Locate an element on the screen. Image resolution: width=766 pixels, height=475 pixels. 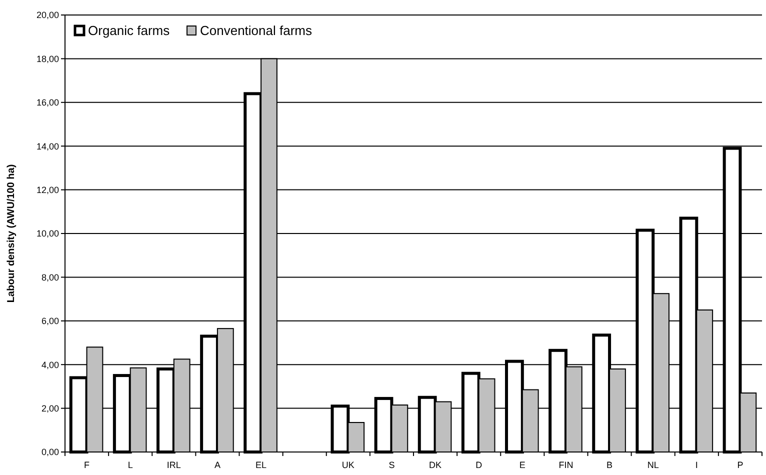
y-tick-label: 18,00 is located at coordinates (47, 59).